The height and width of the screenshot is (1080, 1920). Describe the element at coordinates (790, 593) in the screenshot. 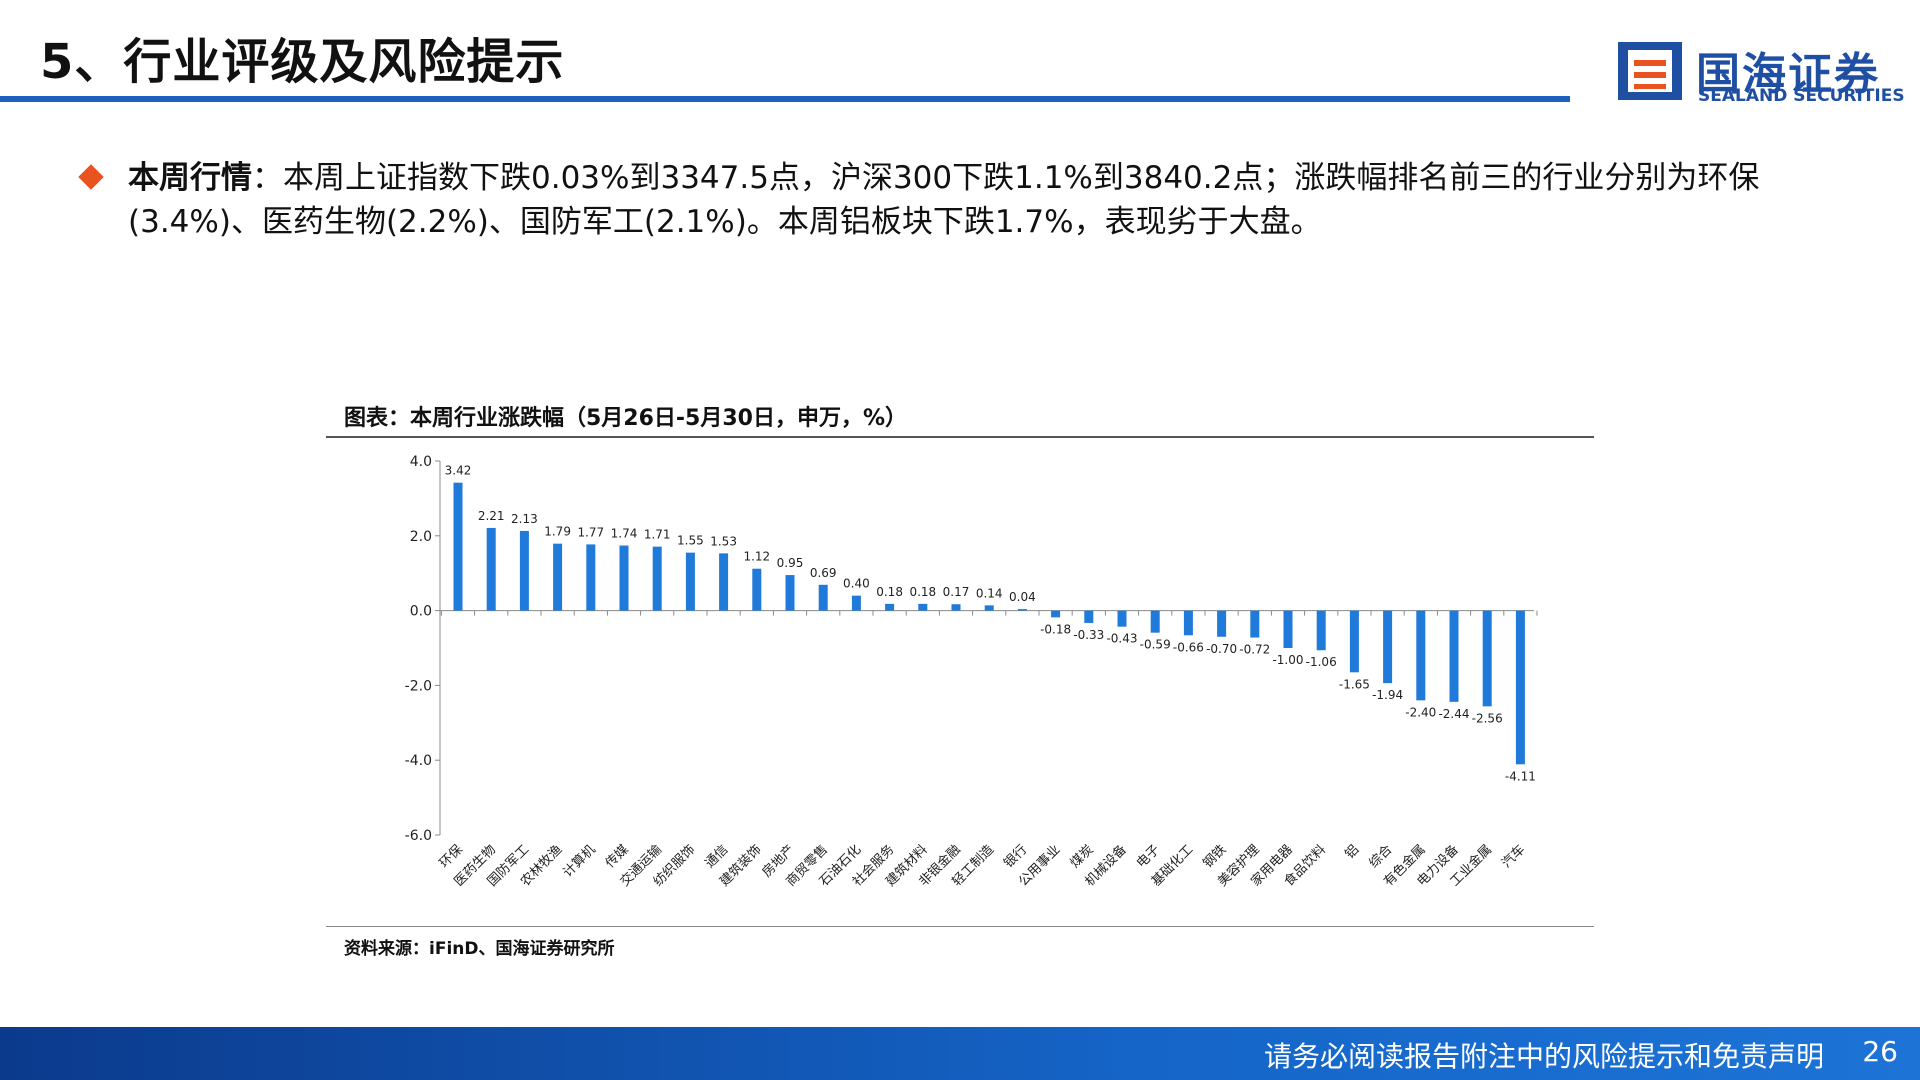

I see `bar-房地产` at that location.